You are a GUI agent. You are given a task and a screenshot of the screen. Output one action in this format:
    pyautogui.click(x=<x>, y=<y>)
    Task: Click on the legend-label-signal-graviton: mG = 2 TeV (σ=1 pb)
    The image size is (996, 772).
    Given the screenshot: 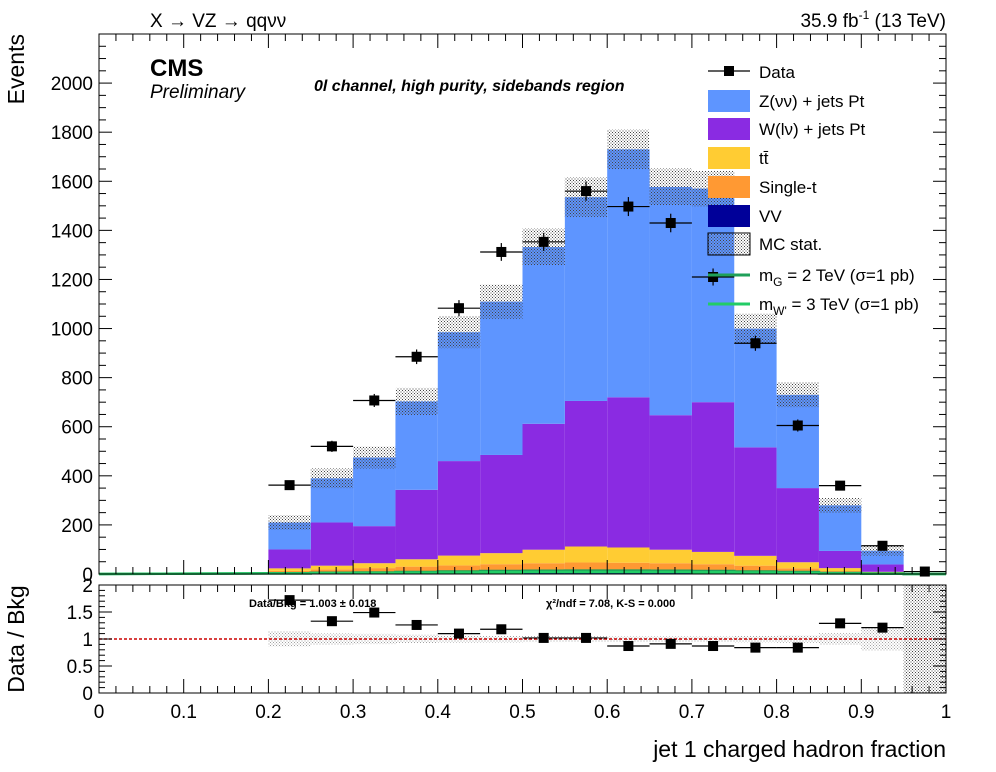 What is the action you would take?
    pyautogui.click(x=837, y=277)
    